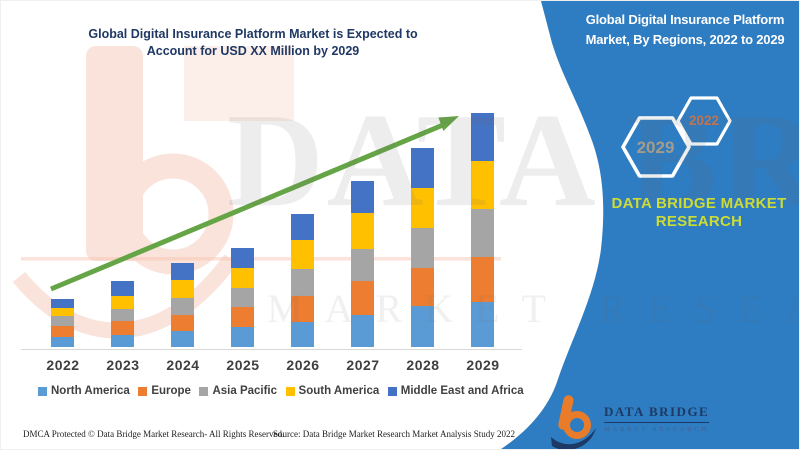  I want to click on x-label-2028: 2028, so click(423, 365).